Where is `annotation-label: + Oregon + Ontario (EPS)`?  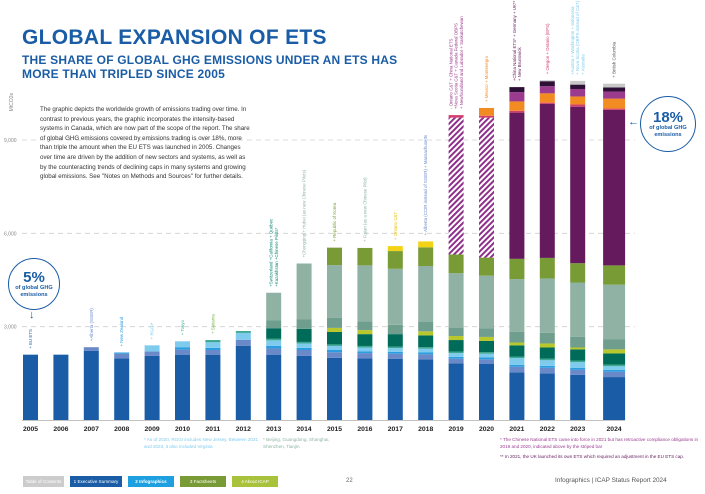 annotation-label: + Oregon + Ontario (EPS) is located at coordinates (547, 48).